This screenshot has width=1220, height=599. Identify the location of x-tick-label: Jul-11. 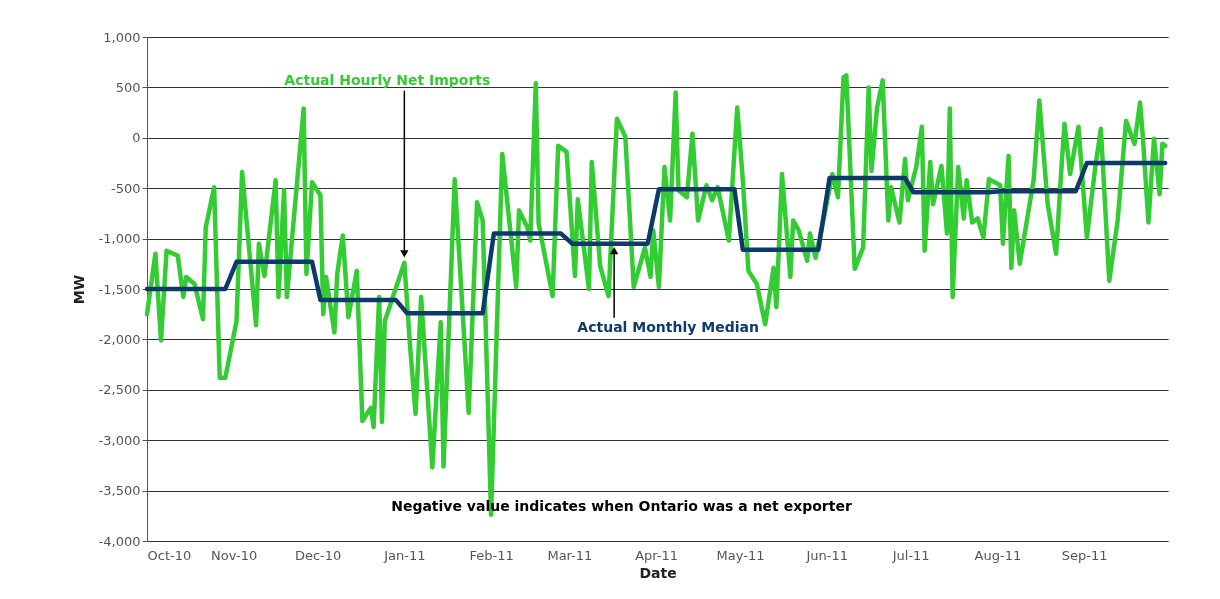
(910, 555).